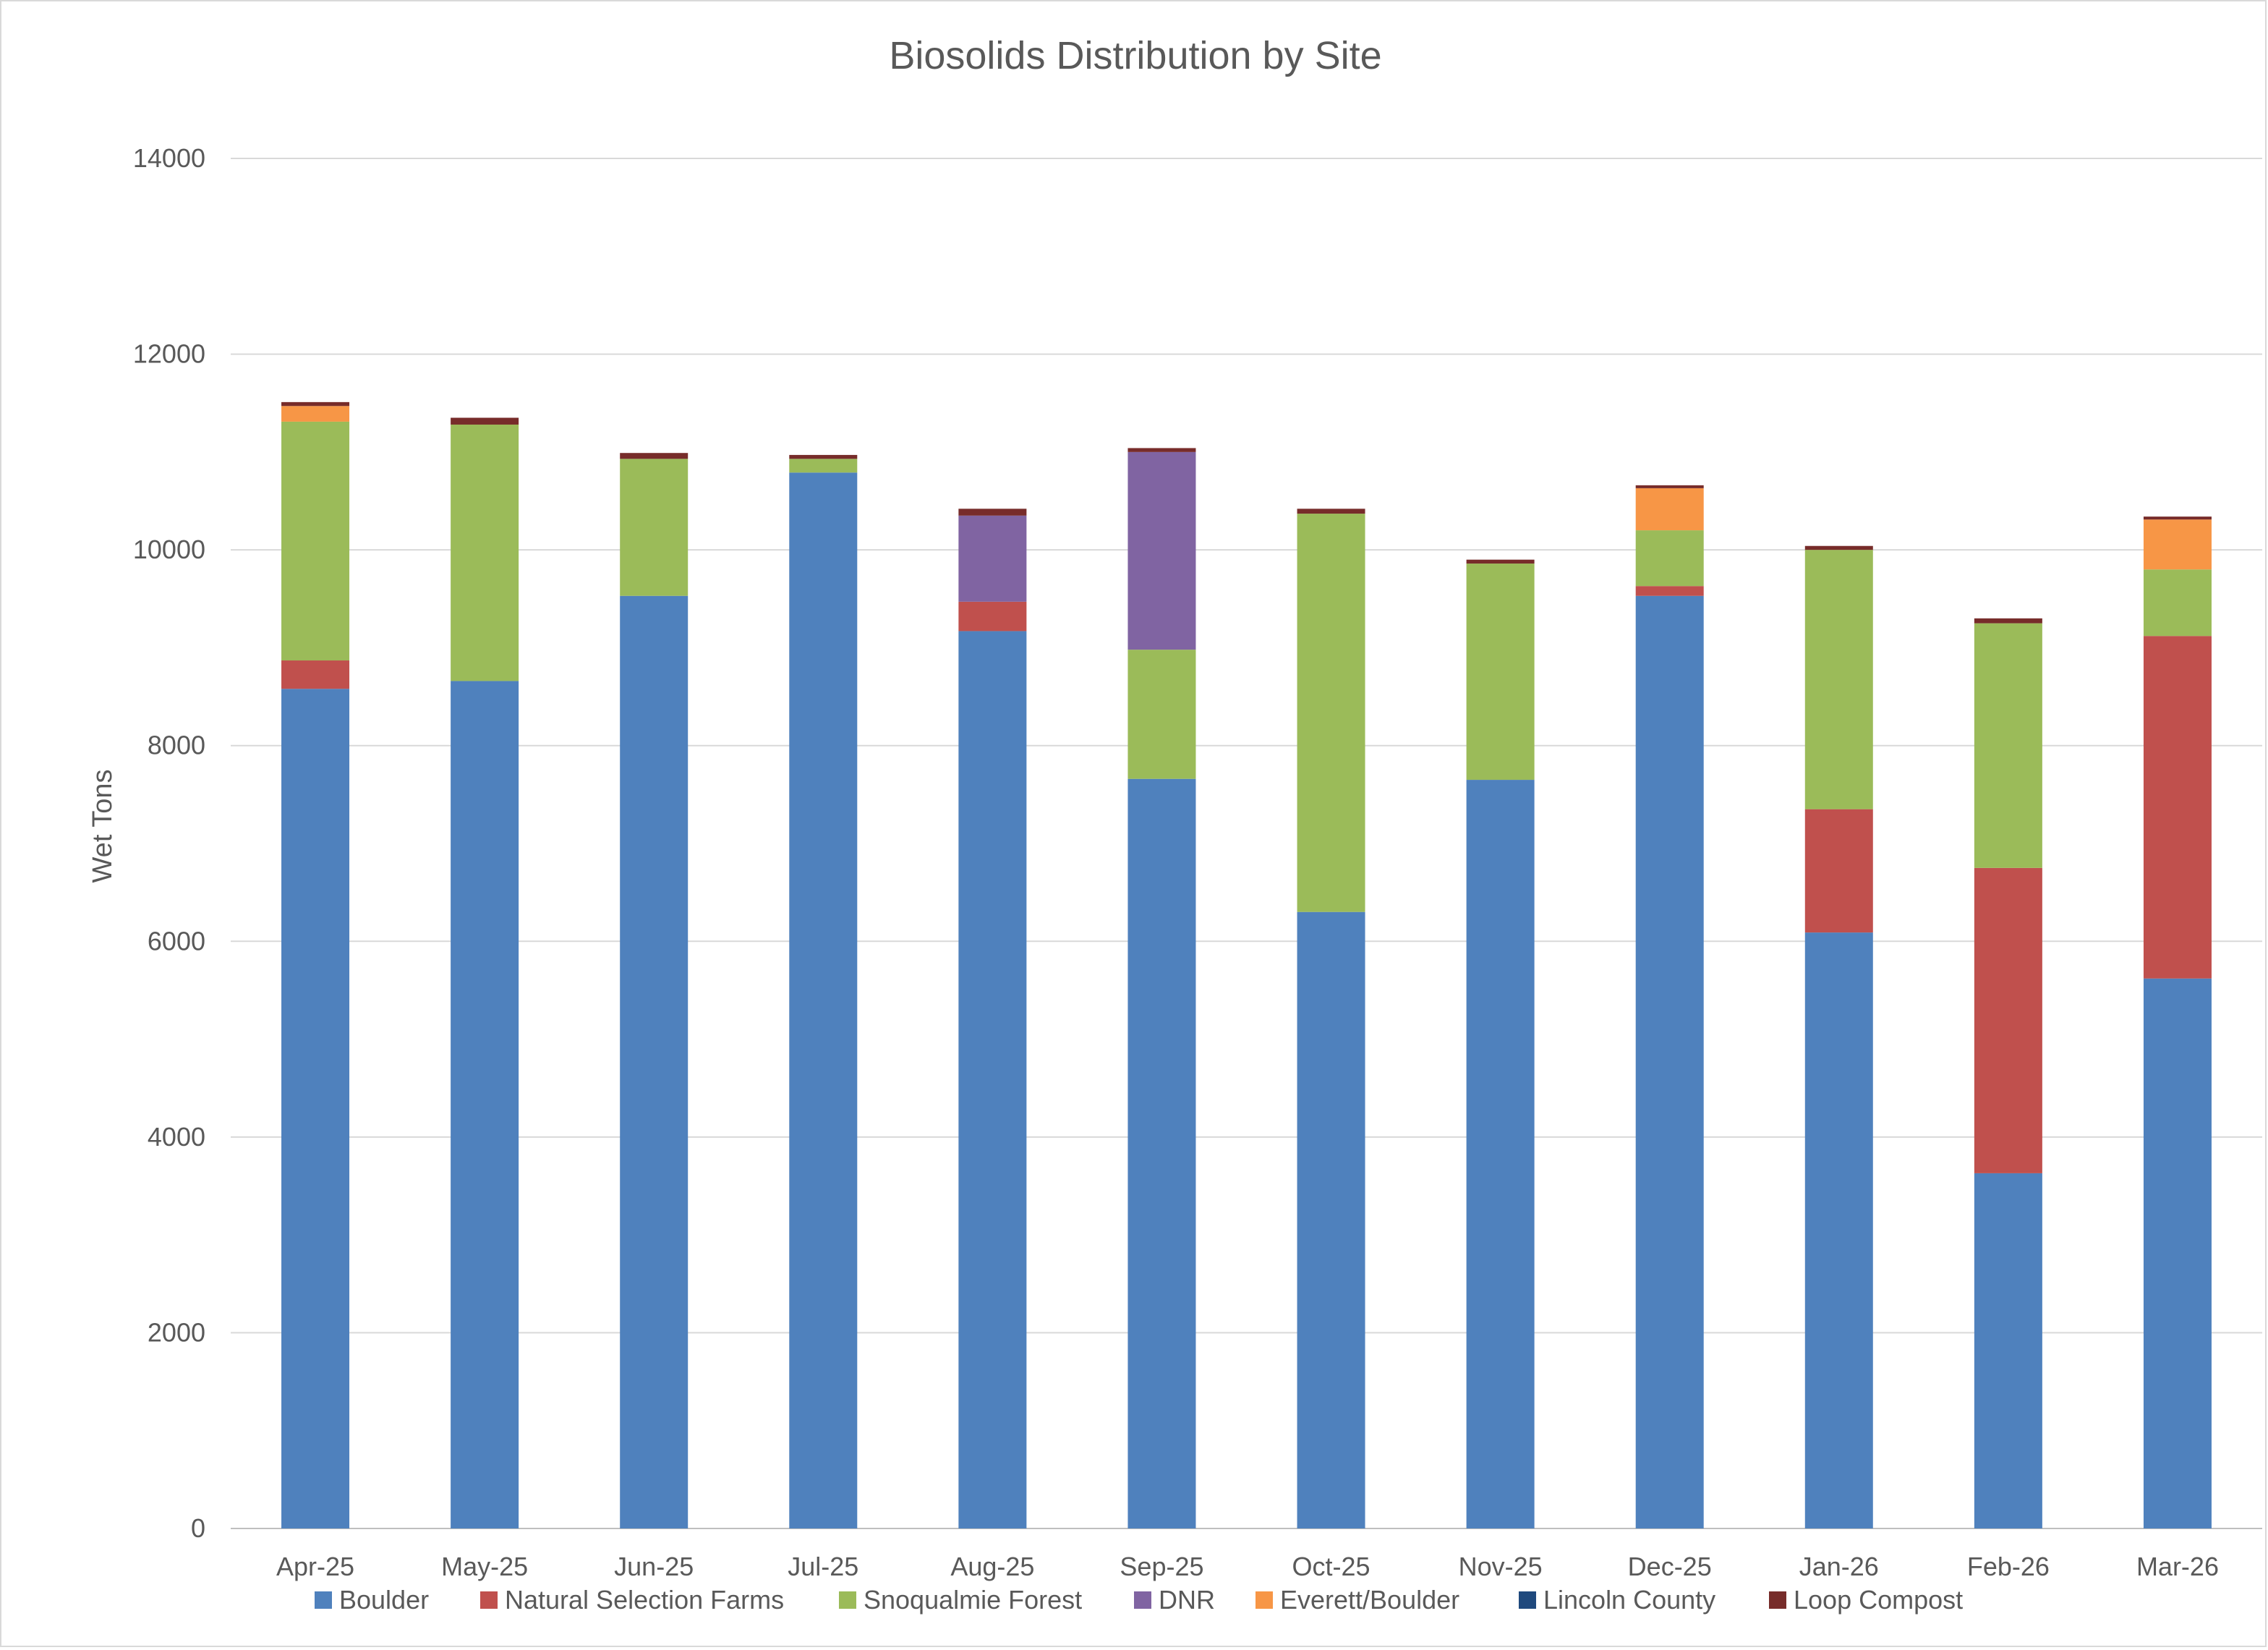  What do you see at coordinates (176, 1332) in the screenshot?
I see `y-tick-label: 2000` at bounding box center [176, 1332].